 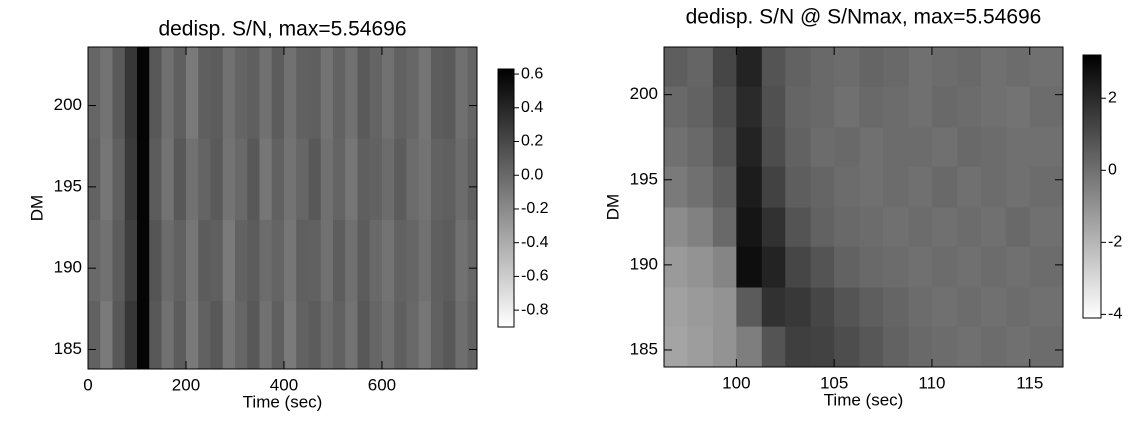 I want to click on y-tick-label: 190, so click(x=644, y=263).